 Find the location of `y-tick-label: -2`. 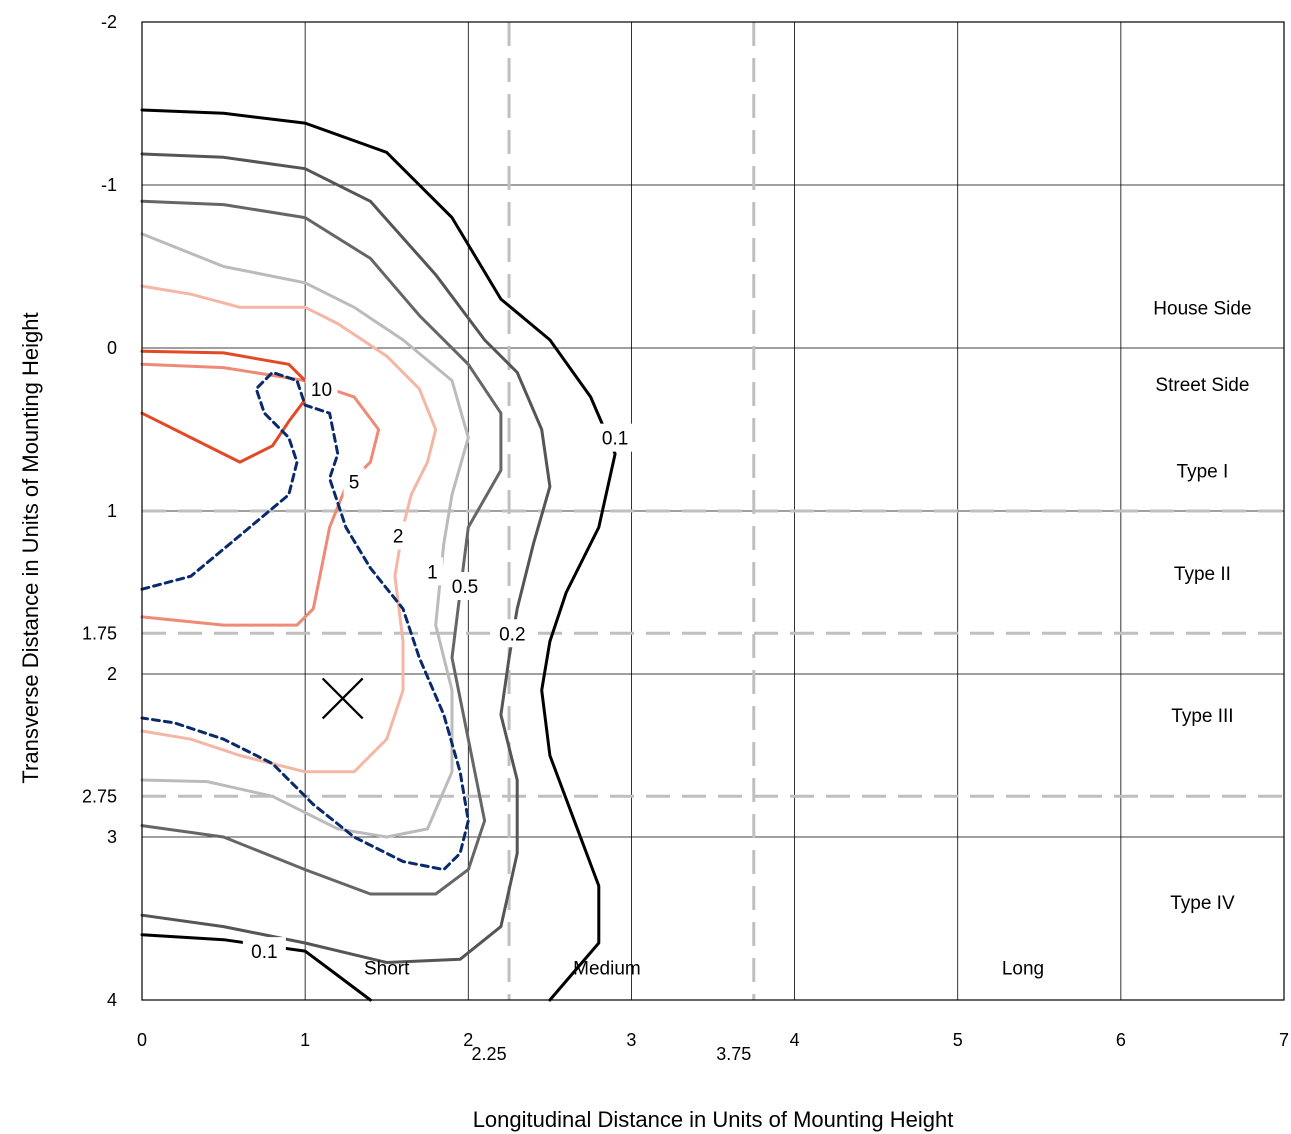

y-tick-label: -2 is located at coordinates (109, 22).